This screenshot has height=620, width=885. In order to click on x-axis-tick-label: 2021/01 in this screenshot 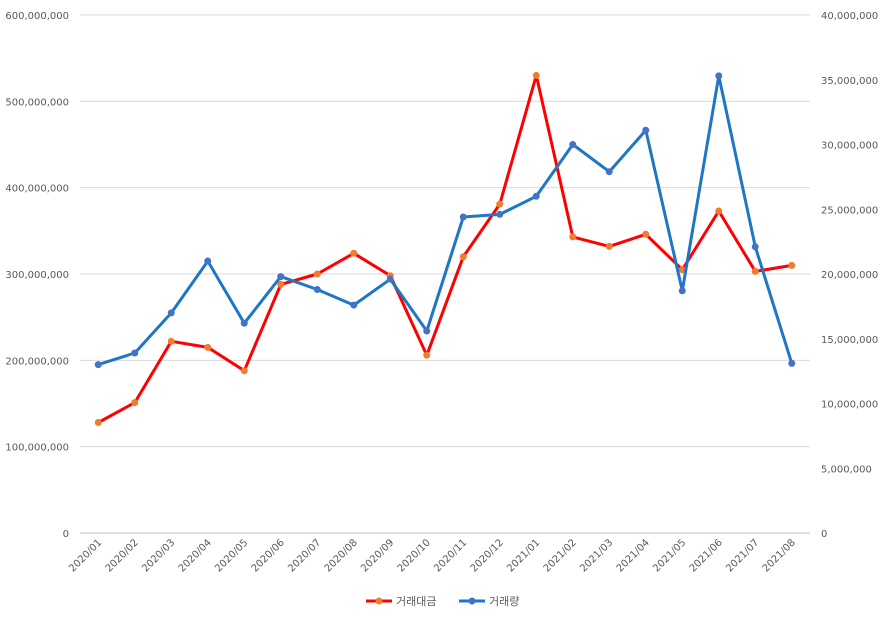, I will do `click(523, 555)`.